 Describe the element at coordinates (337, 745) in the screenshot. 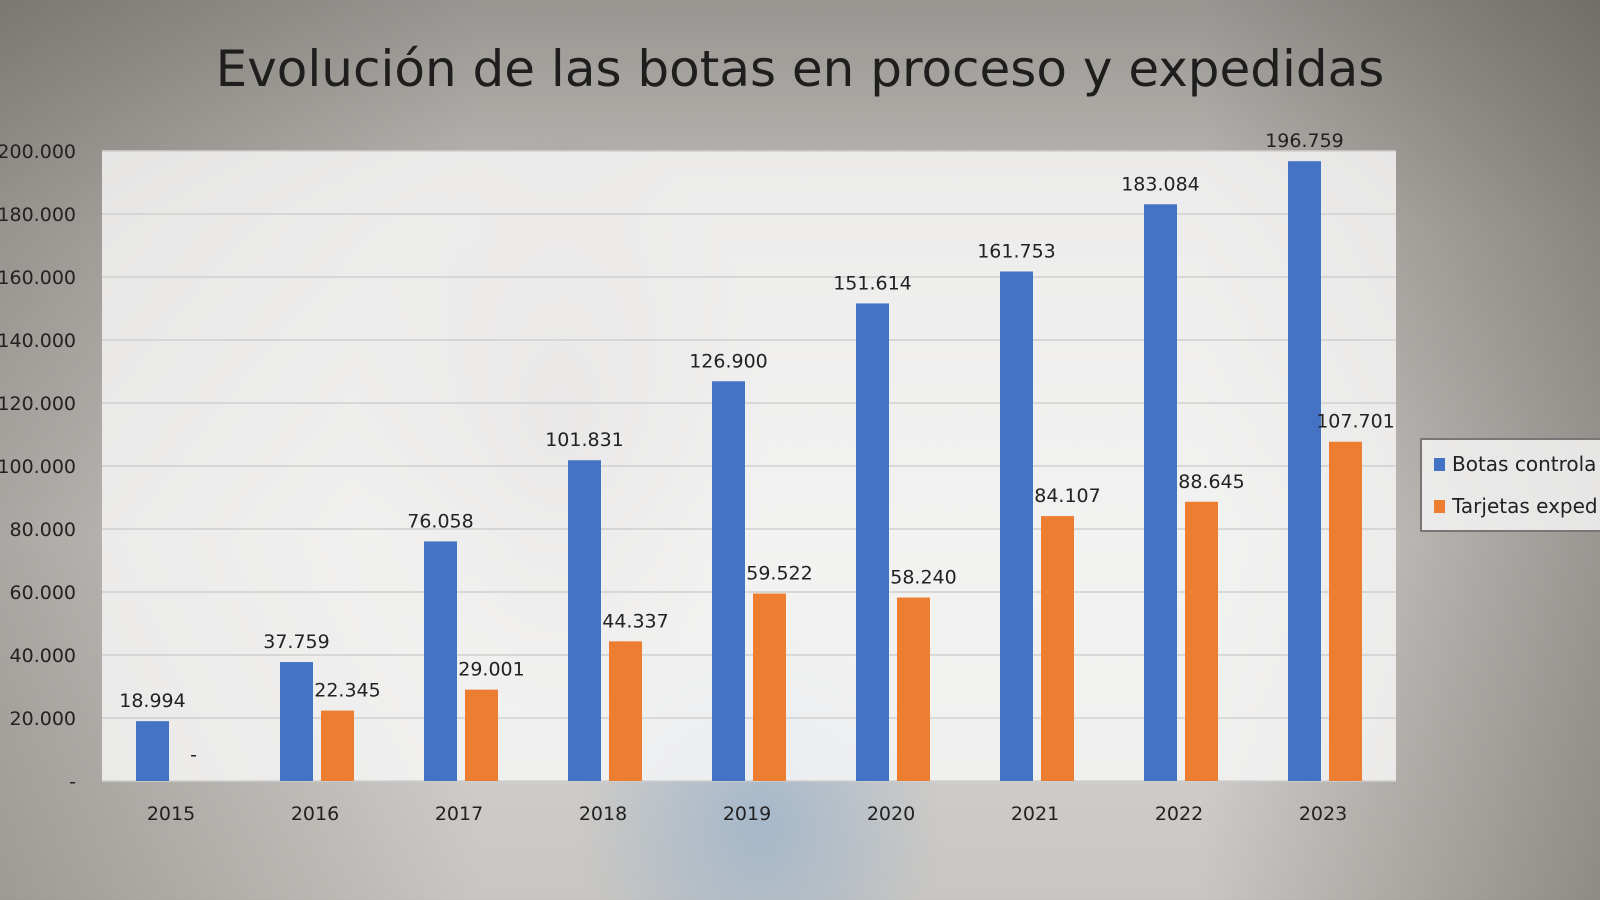

I see `bar-tarjetas-2016` at that location.